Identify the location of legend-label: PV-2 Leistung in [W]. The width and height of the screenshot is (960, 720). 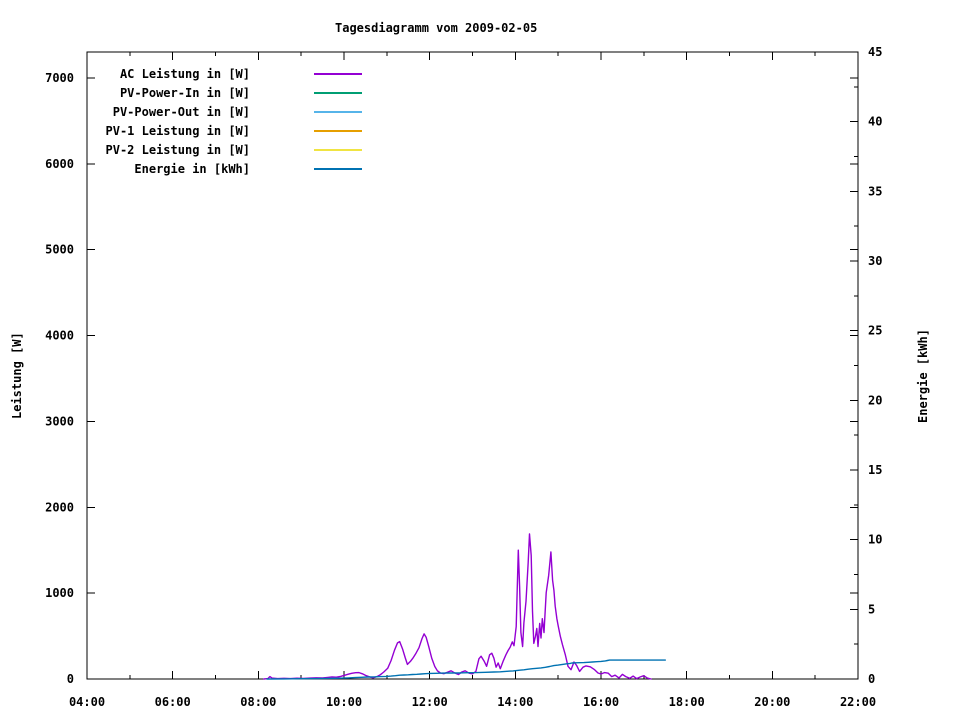
(178, 149).